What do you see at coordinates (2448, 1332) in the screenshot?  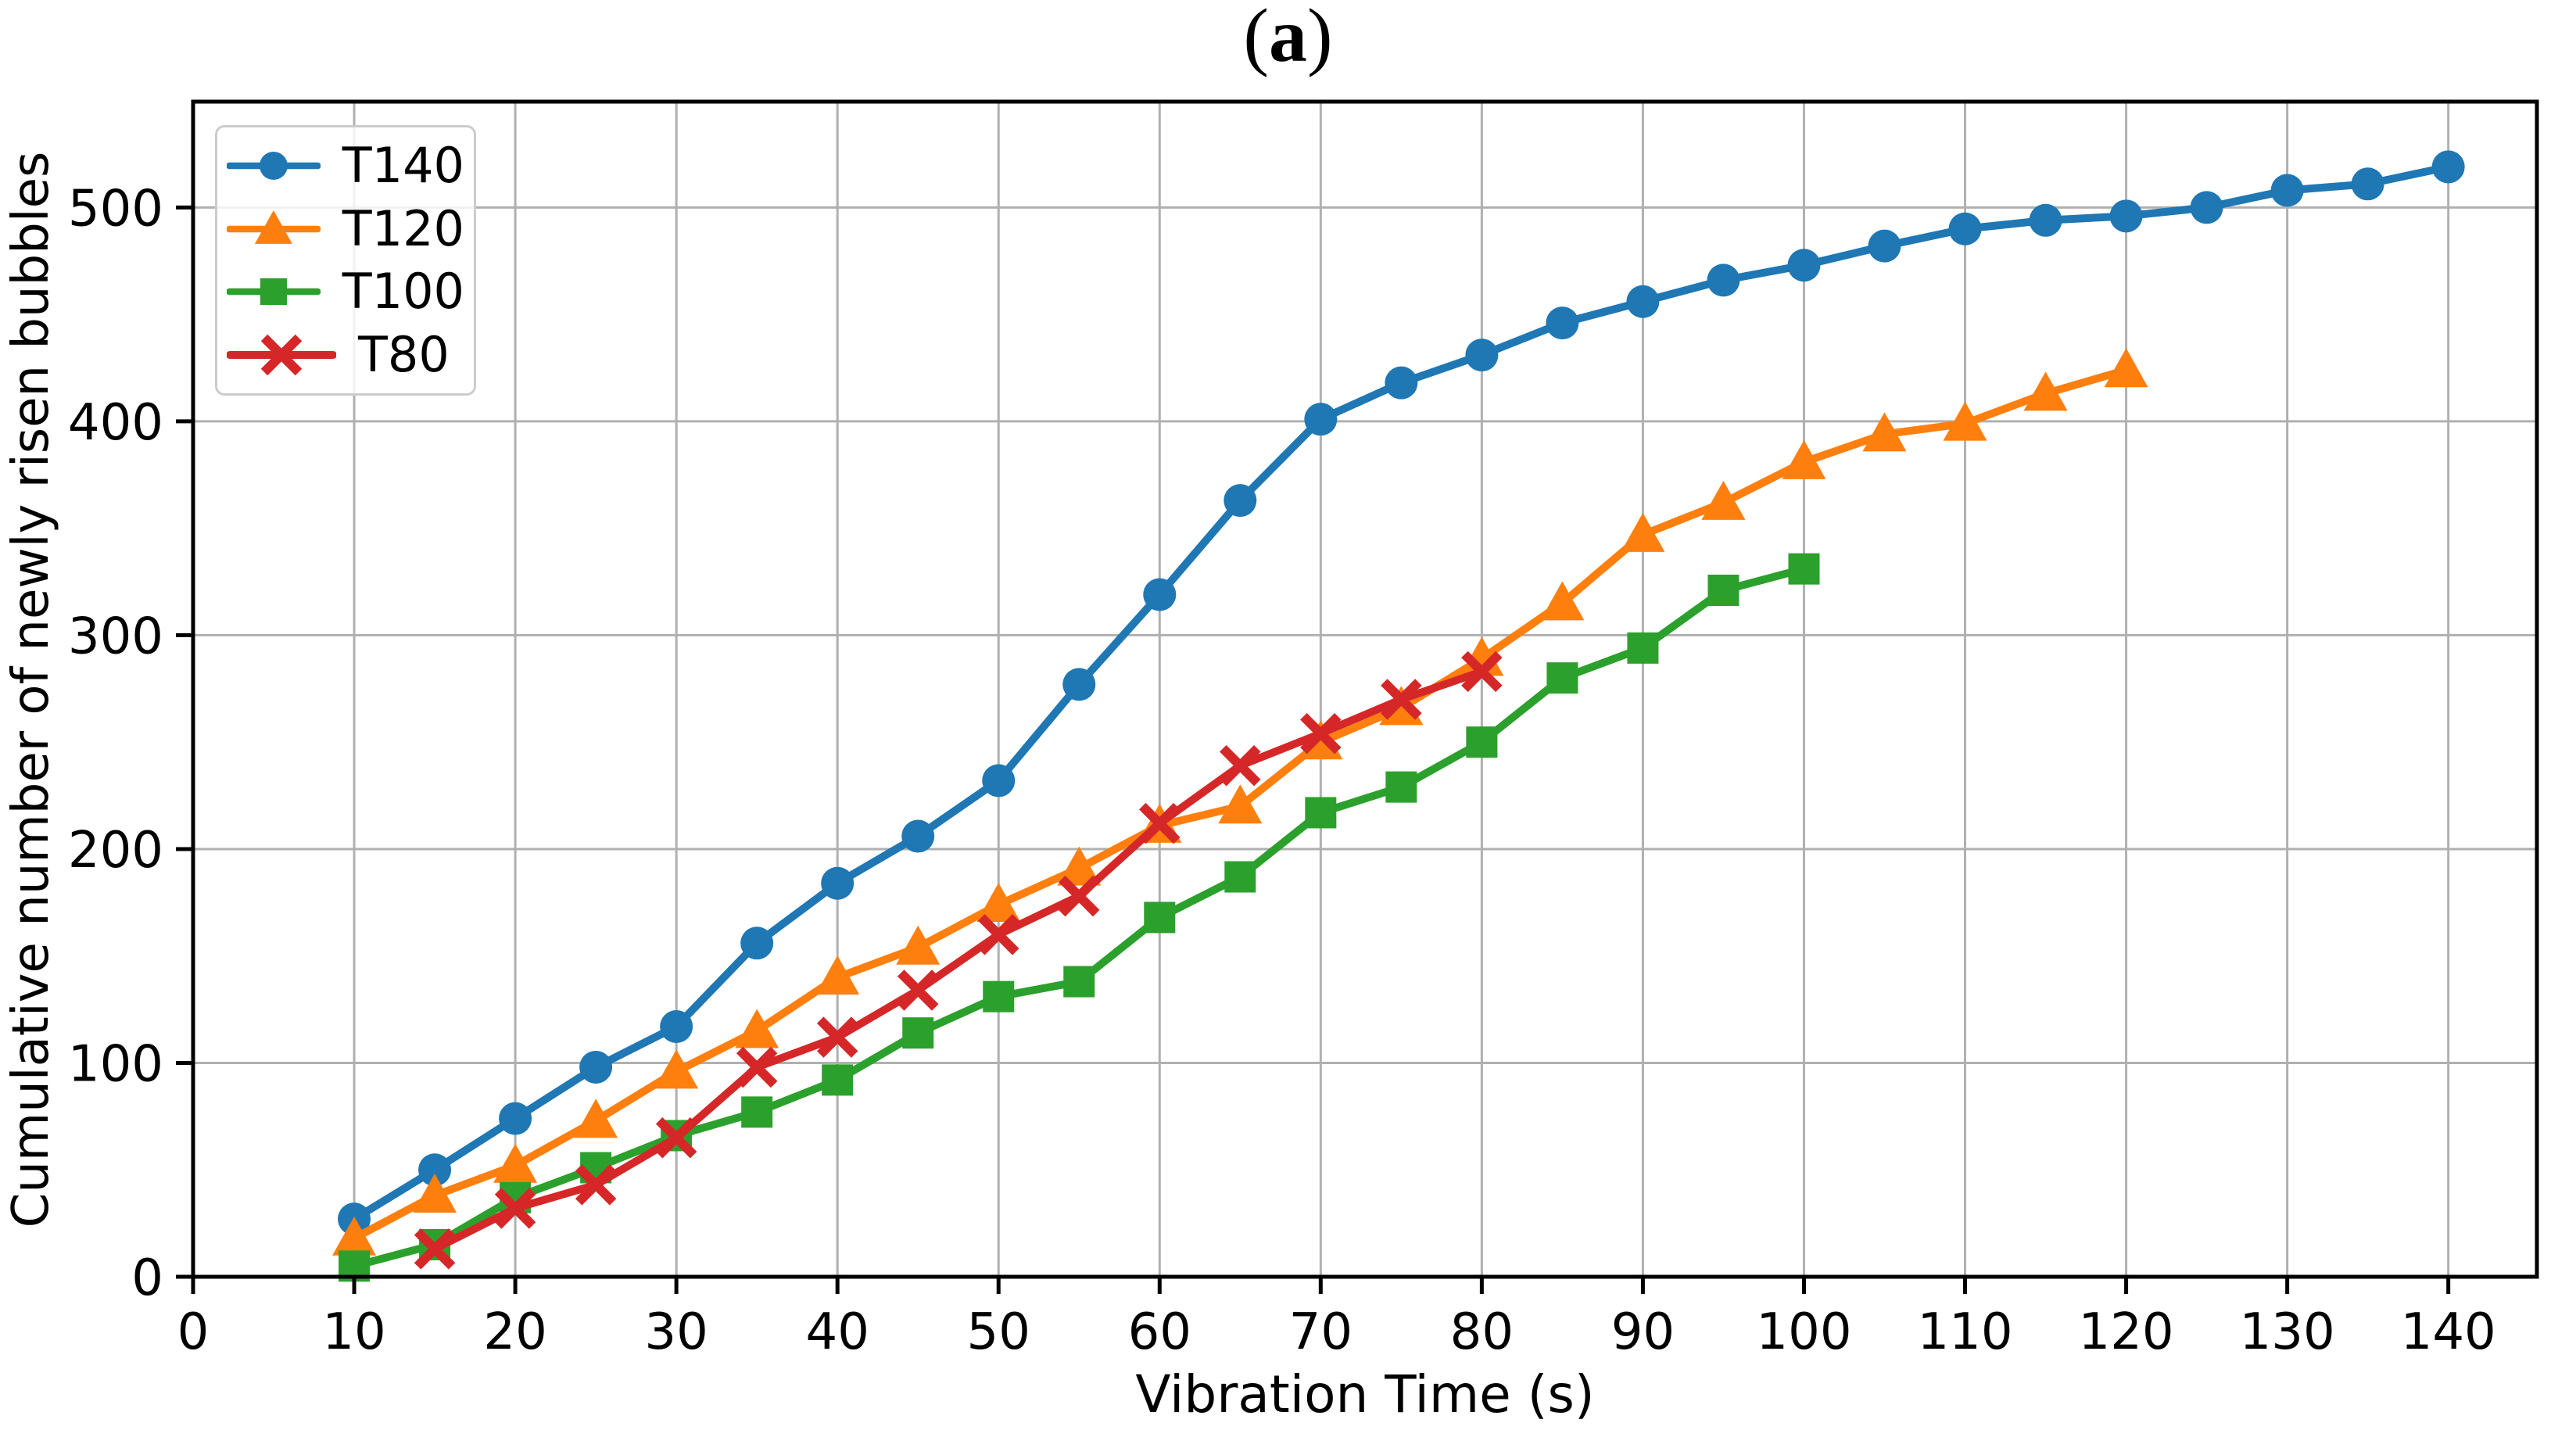 I see `x-tick-label-140: 140` at bounding box center [2448, 1332].